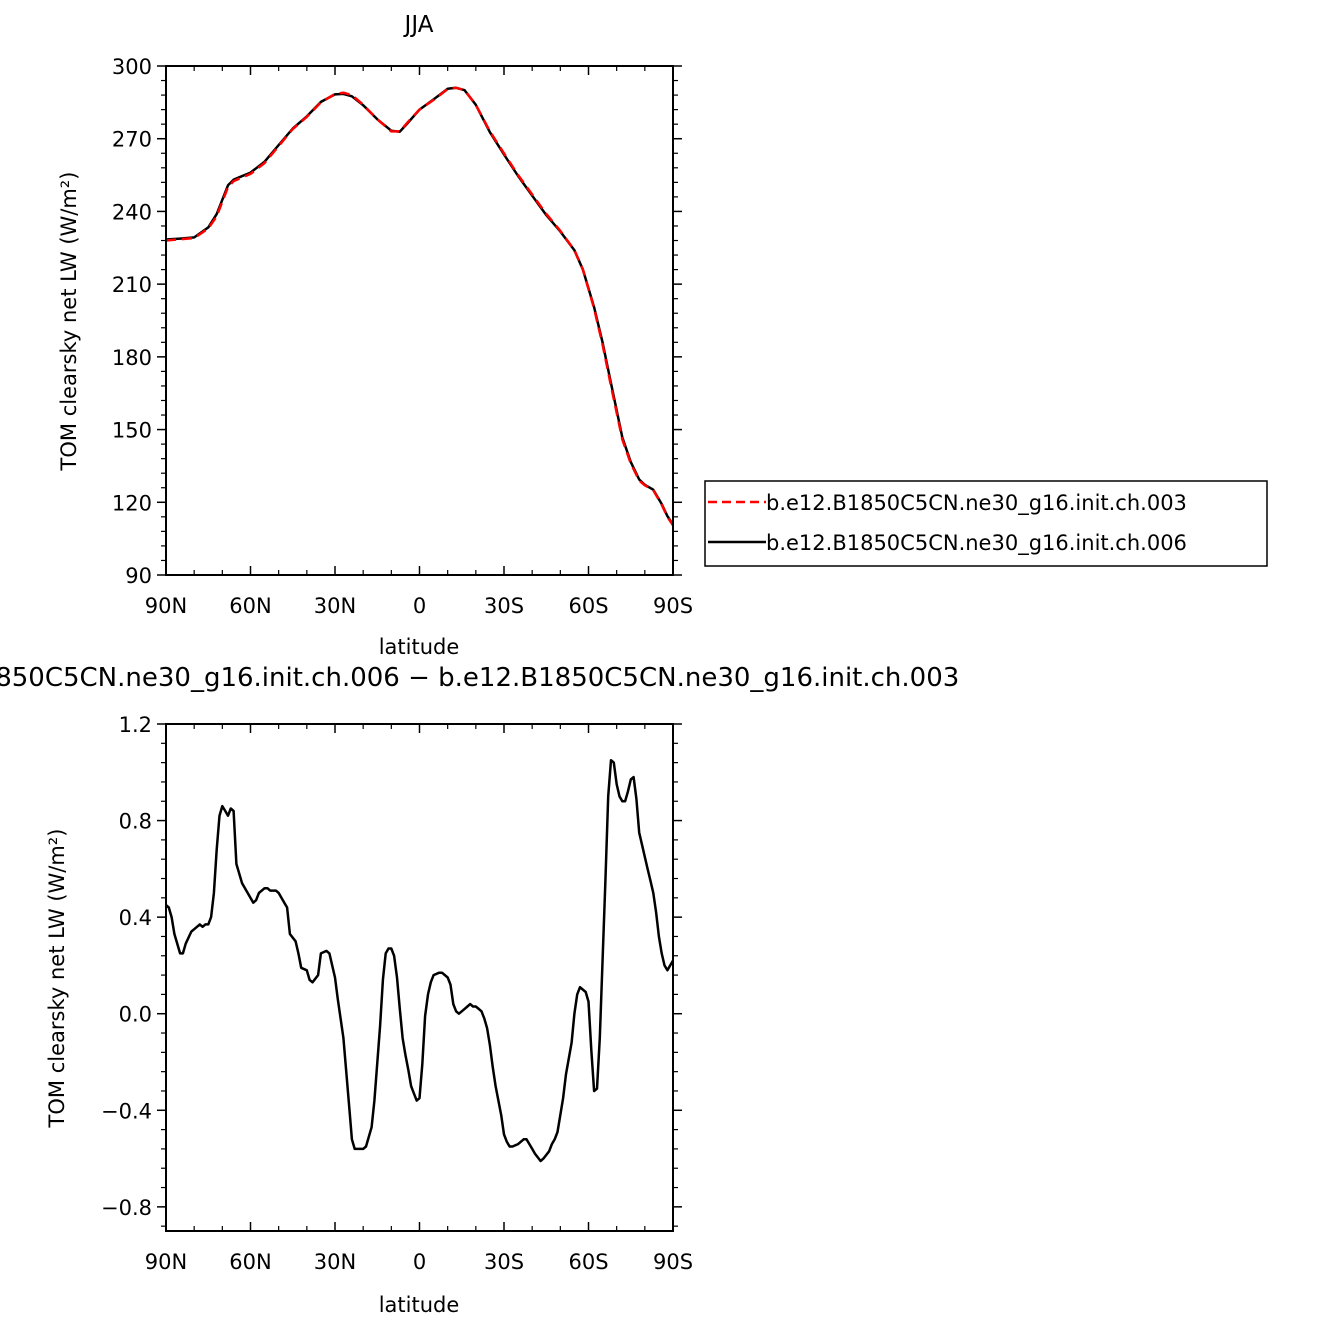 This screenshot has width=1322, height=1325. I want to click on bottom-x-tick-labels: 90N 60N 30N 0 30S 60S 90S, so click(419, 1262).